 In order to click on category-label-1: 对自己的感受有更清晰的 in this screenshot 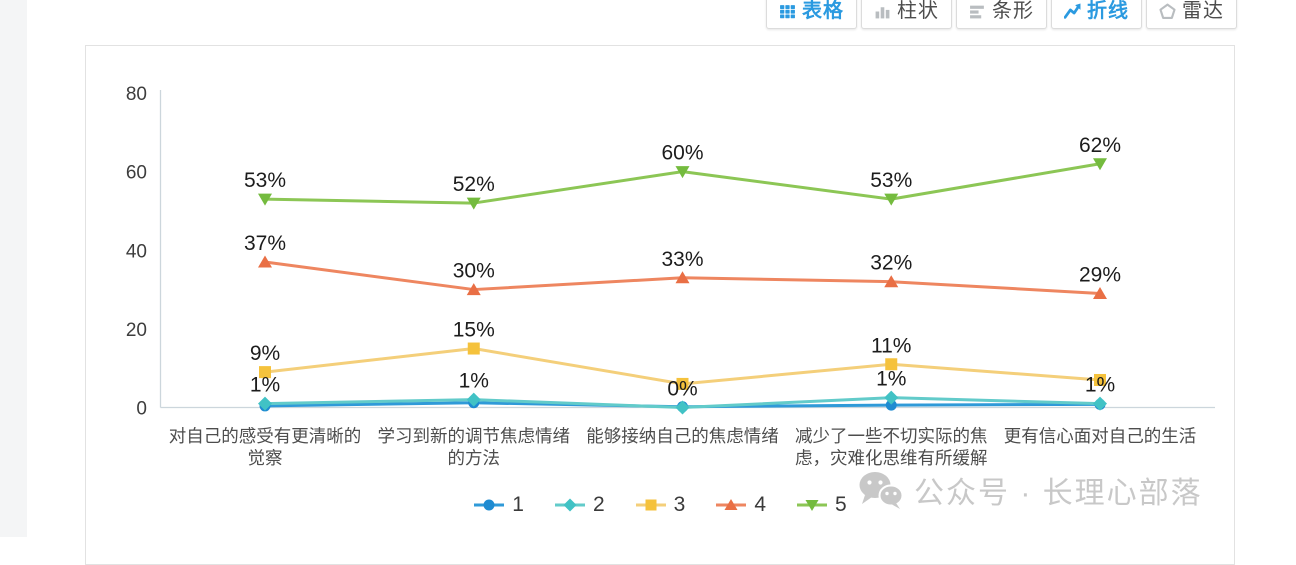, I will do `click(265, 436)`.